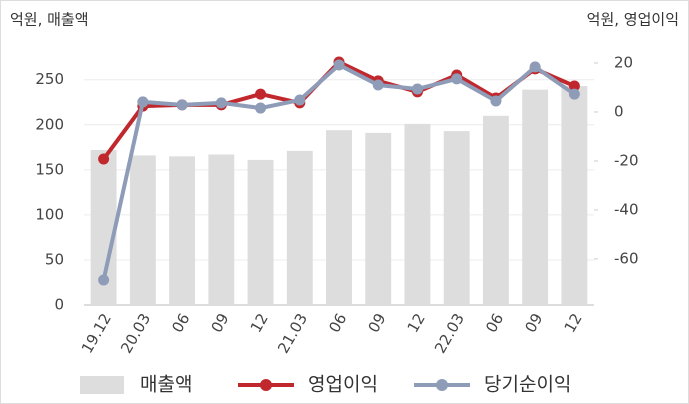 The height and width of the screenshot is (404, 689). Describe the element at coordinates (633, 20) in the screenshot. I see `right-axis-label: 억원, 영업이익` at that location.